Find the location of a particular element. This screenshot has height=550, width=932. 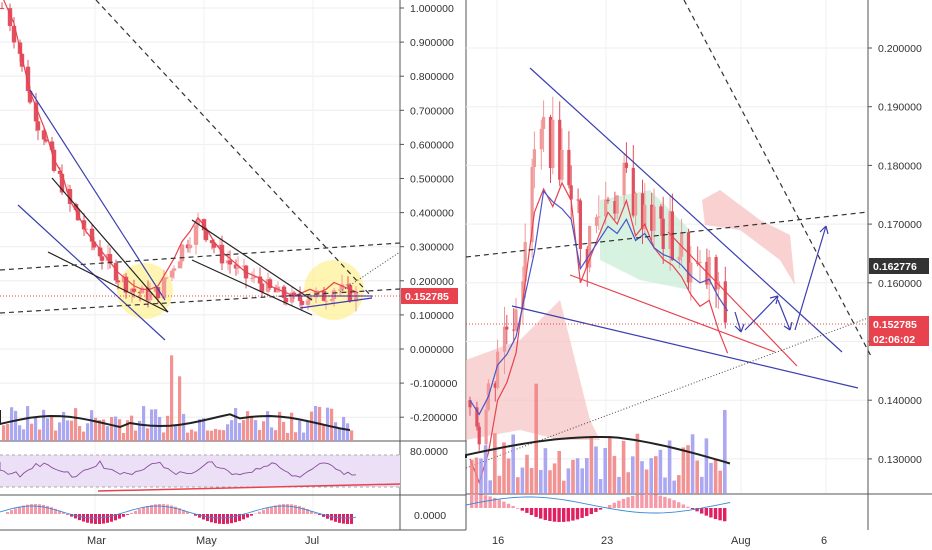

y-tick-label: -0.200000 is located at coordinates (433, 418).